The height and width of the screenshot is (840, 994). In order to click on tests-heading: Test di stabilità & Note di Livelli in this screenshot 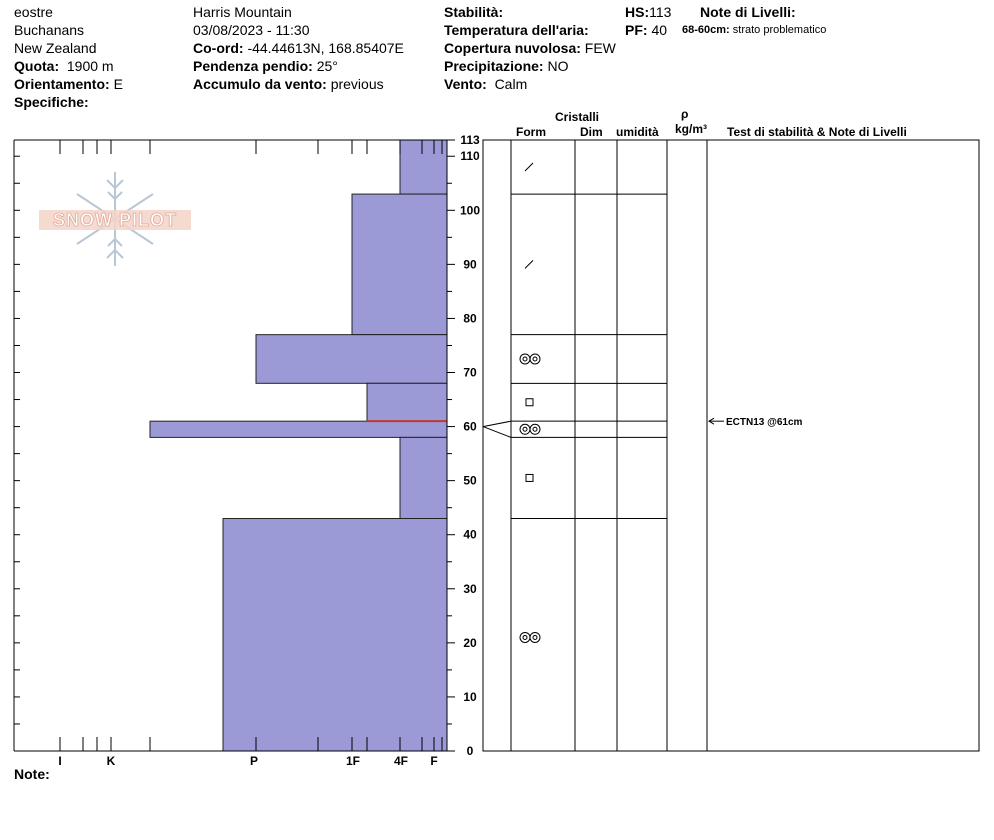, I will do `click(817, 132)`.